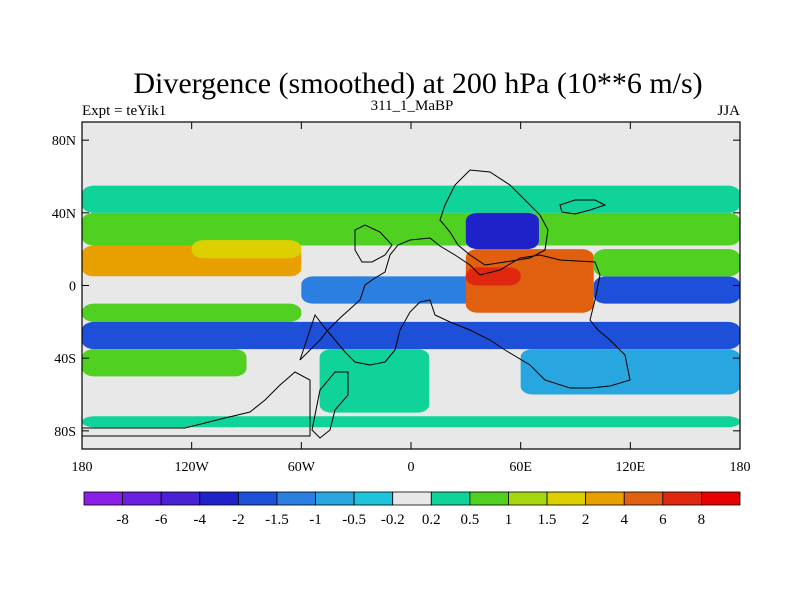 The width and height of the screenshot is (800, 600). What do you see at coordinates (728, 111) in the screenshot?
I see `subtitle-right: JJA` at bounding box center [728, 111].